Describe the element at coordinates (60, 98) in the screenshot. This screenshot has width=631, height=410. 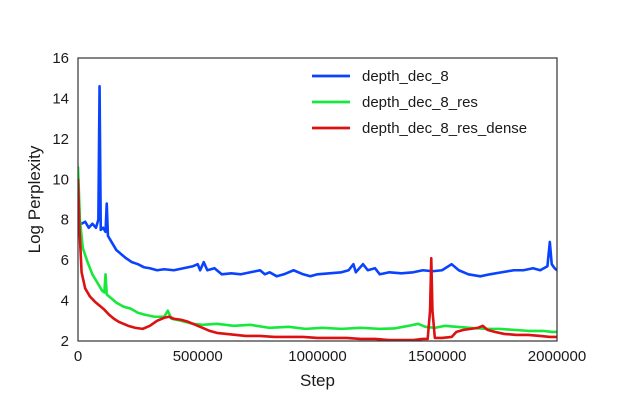
I see `y-tick-label: 14` at that location.